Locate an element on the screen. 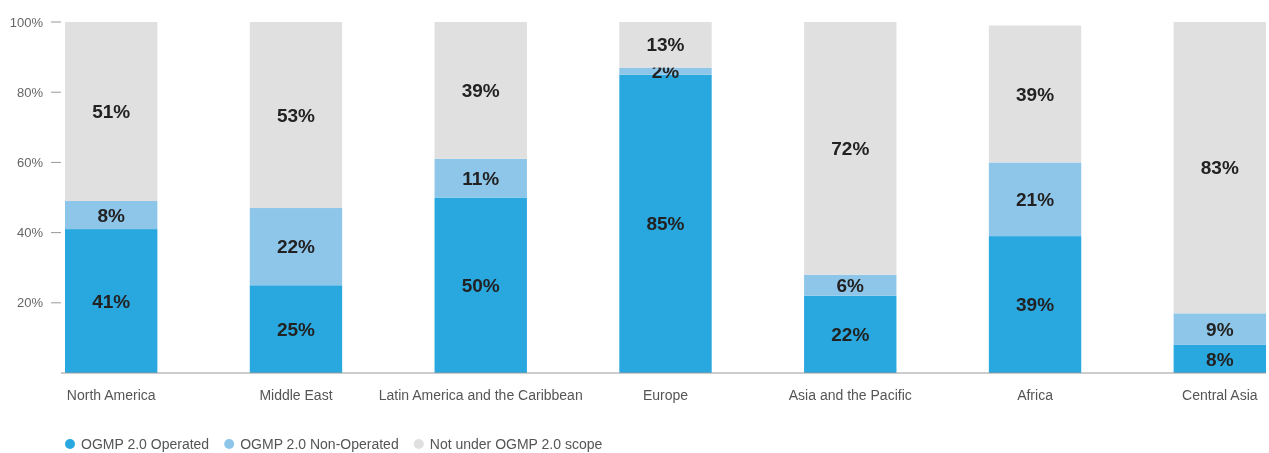 This screenshot has height=453, width=1269. x-tick-label: Latin America and the Caribbean is located at coordinates (480, 395).